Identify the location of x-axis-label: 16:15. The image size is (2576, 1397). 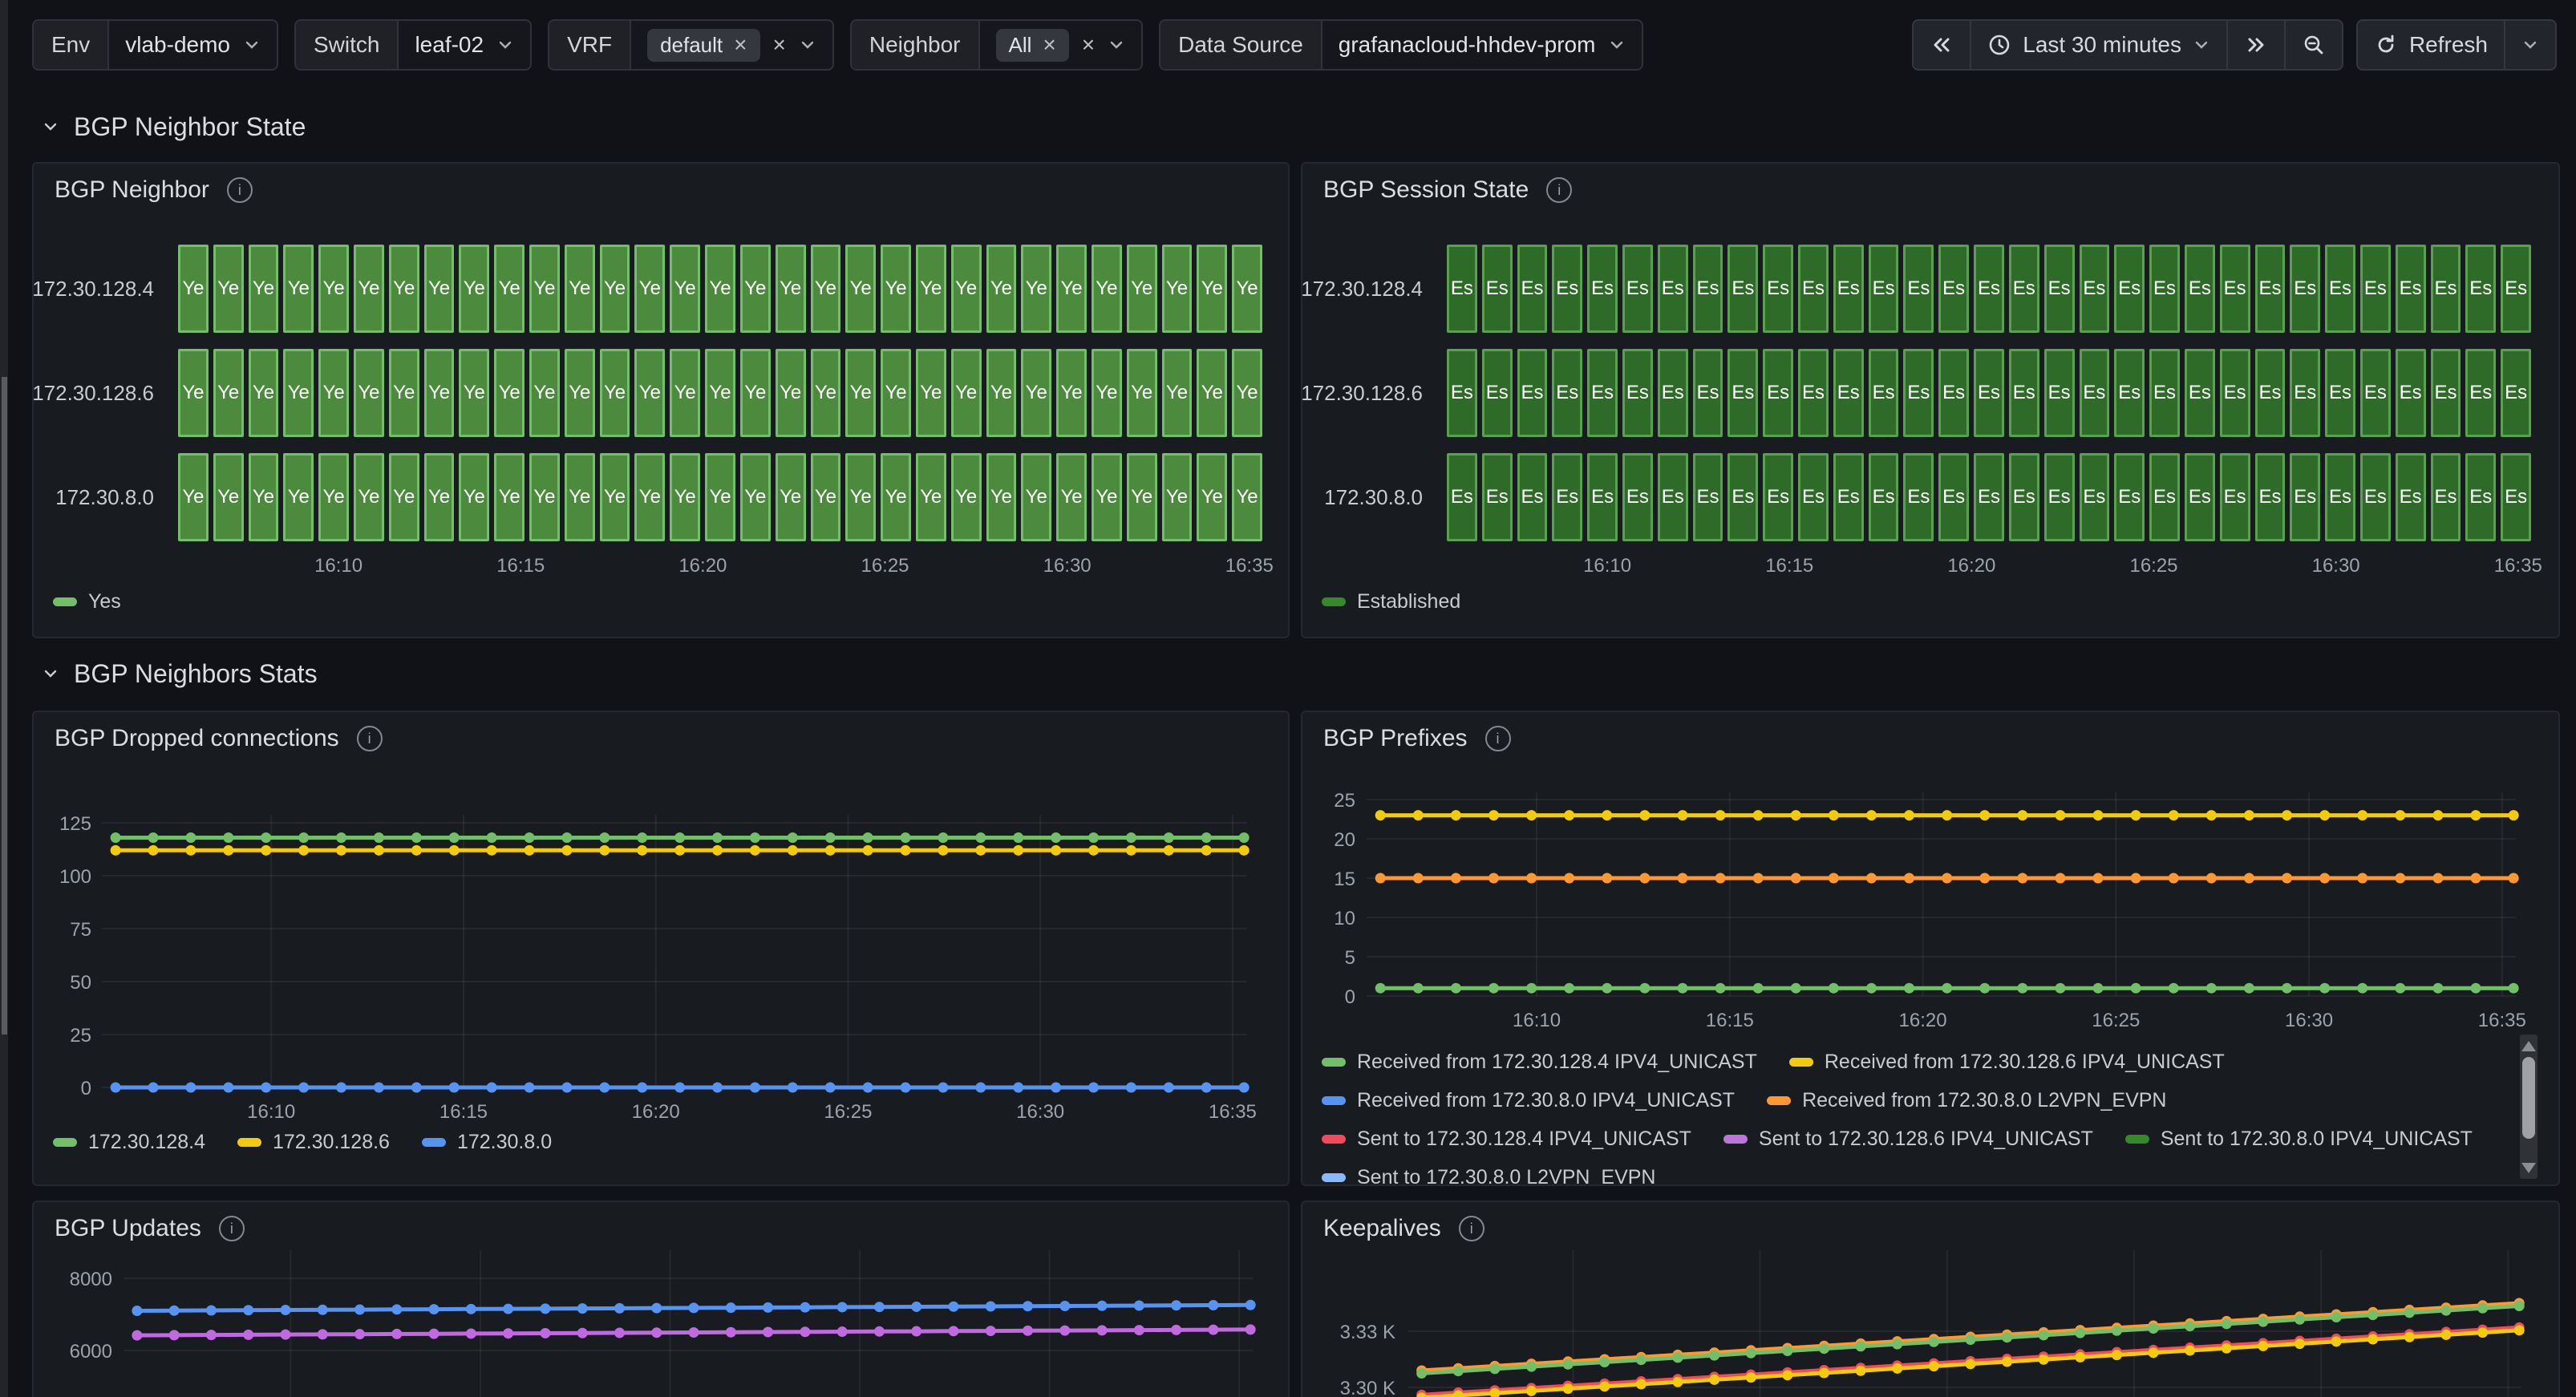
(1789, 566).